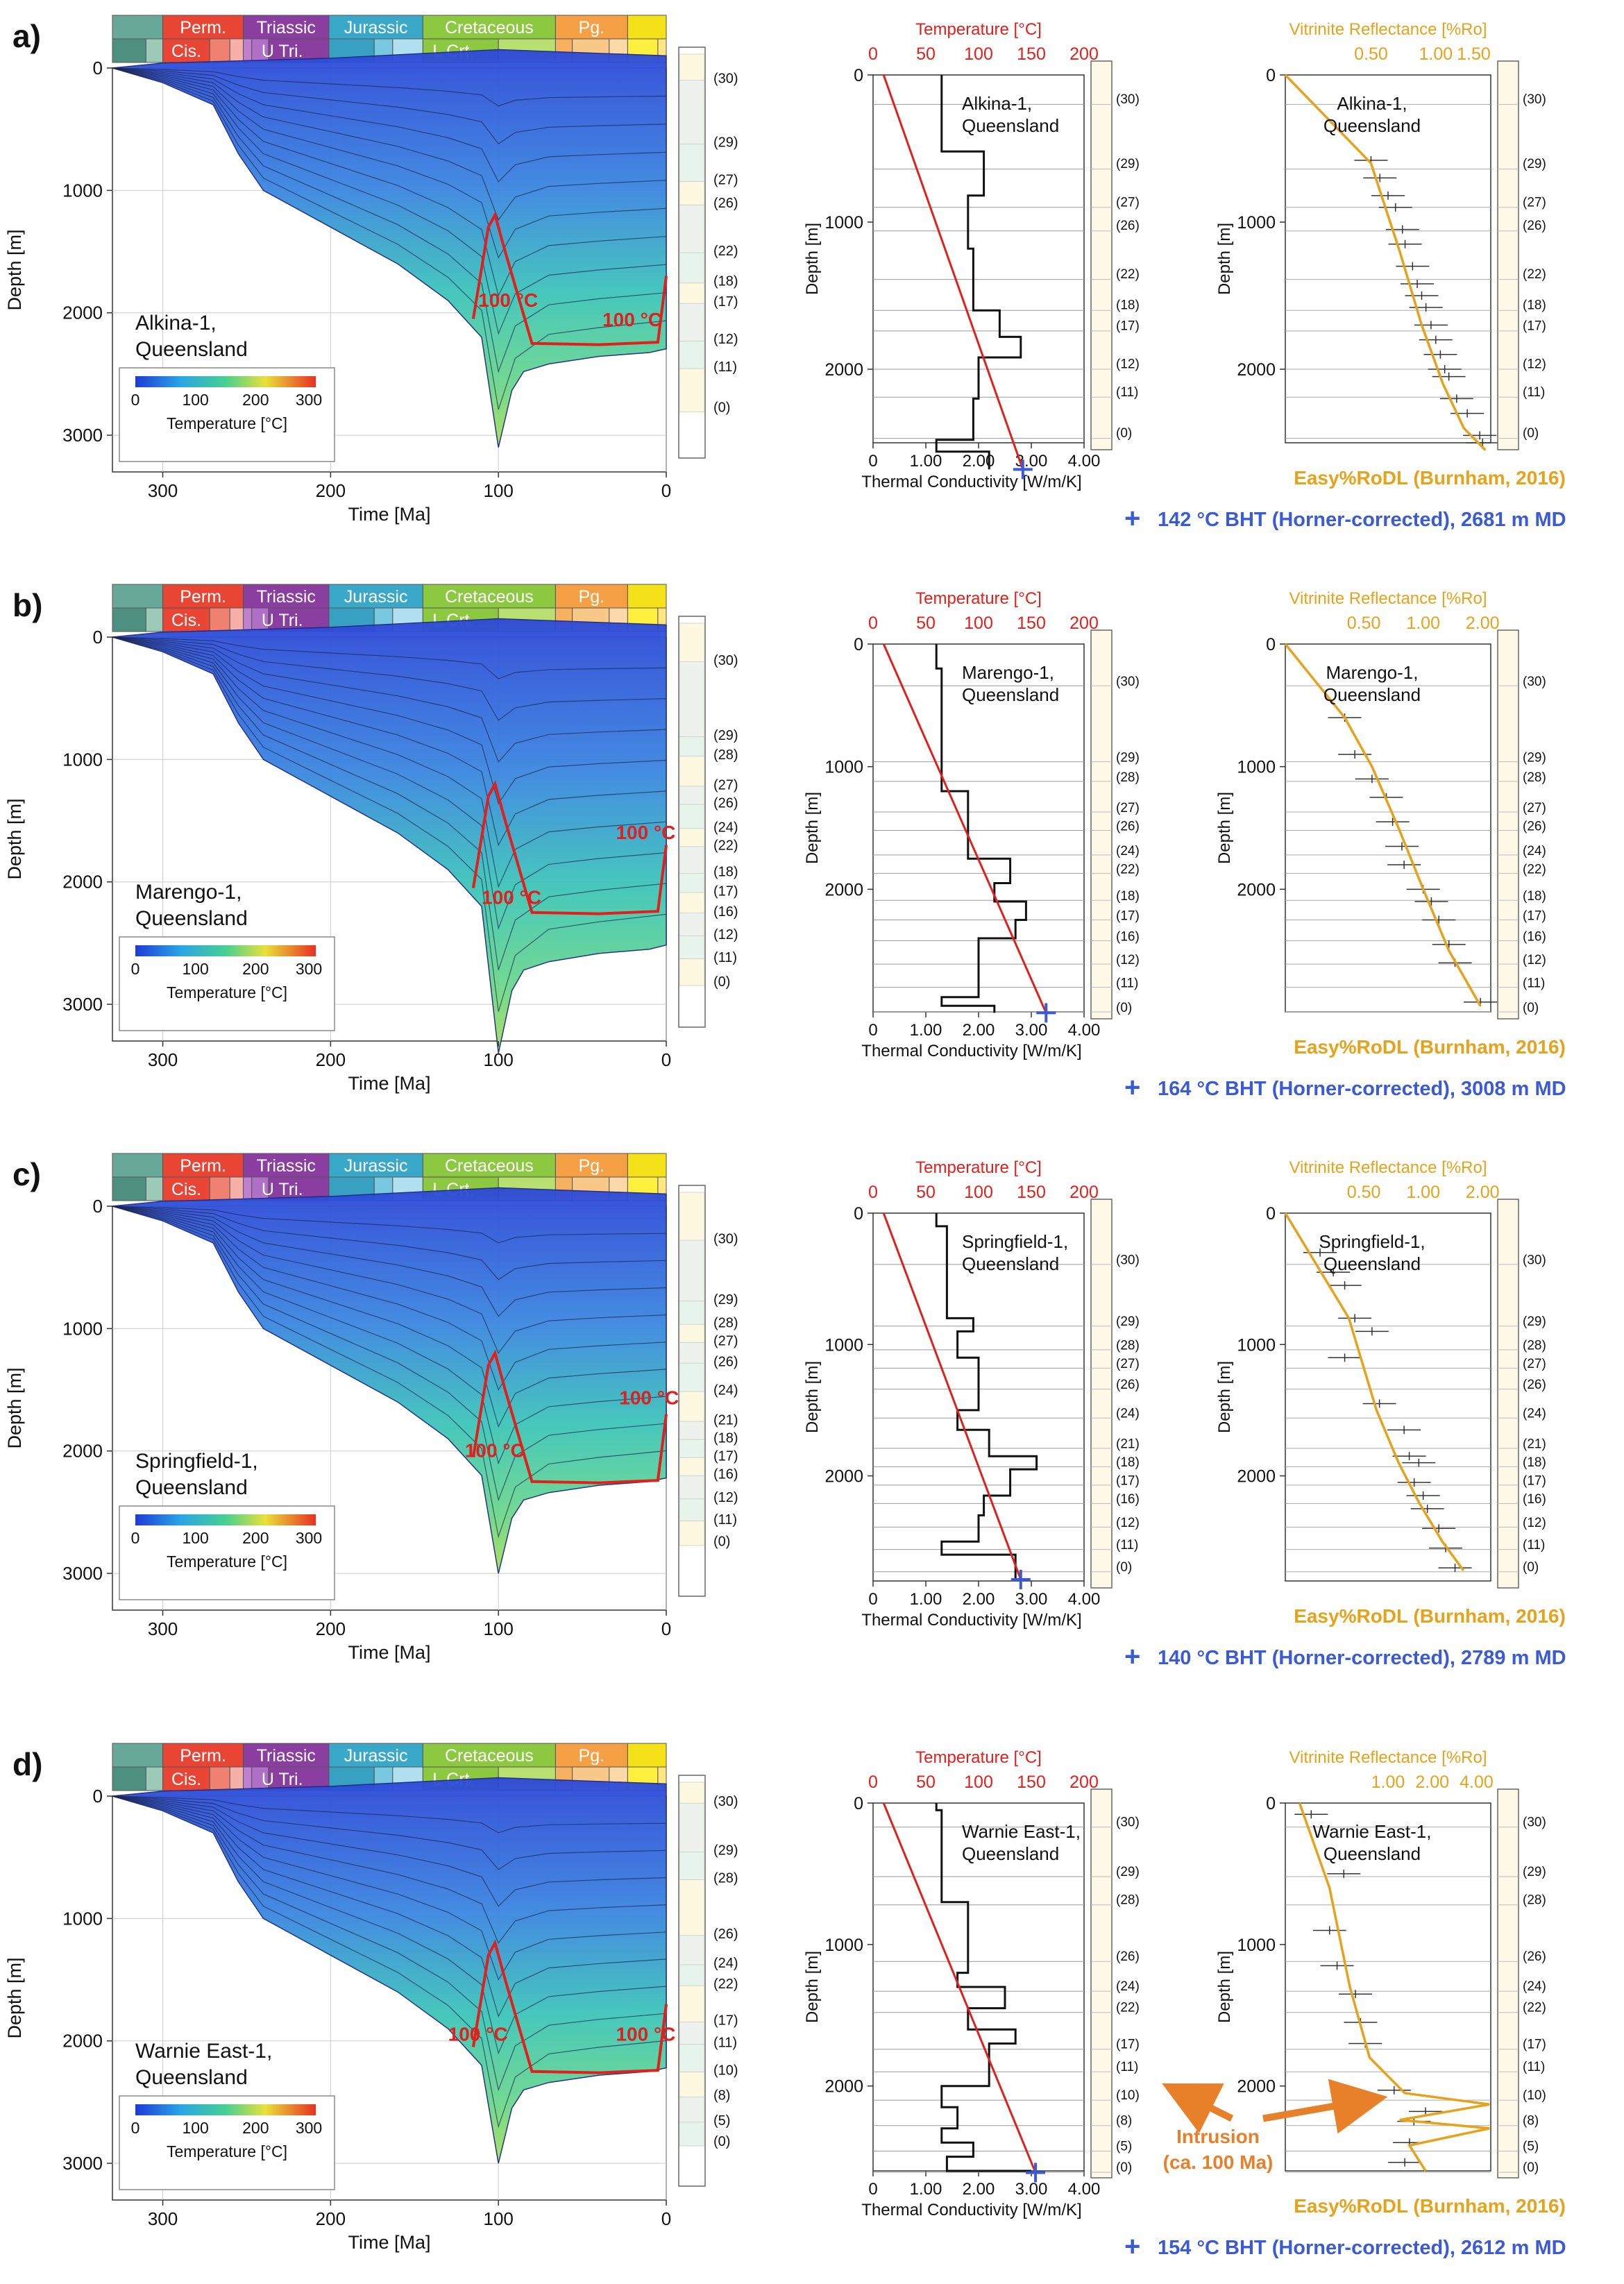 The image size is (1624, 2284). What do you see at coordinates (666, 1628) in the screenshot?
I see `burial-x-tick-label: 0` at bounding box center [666, 1628].